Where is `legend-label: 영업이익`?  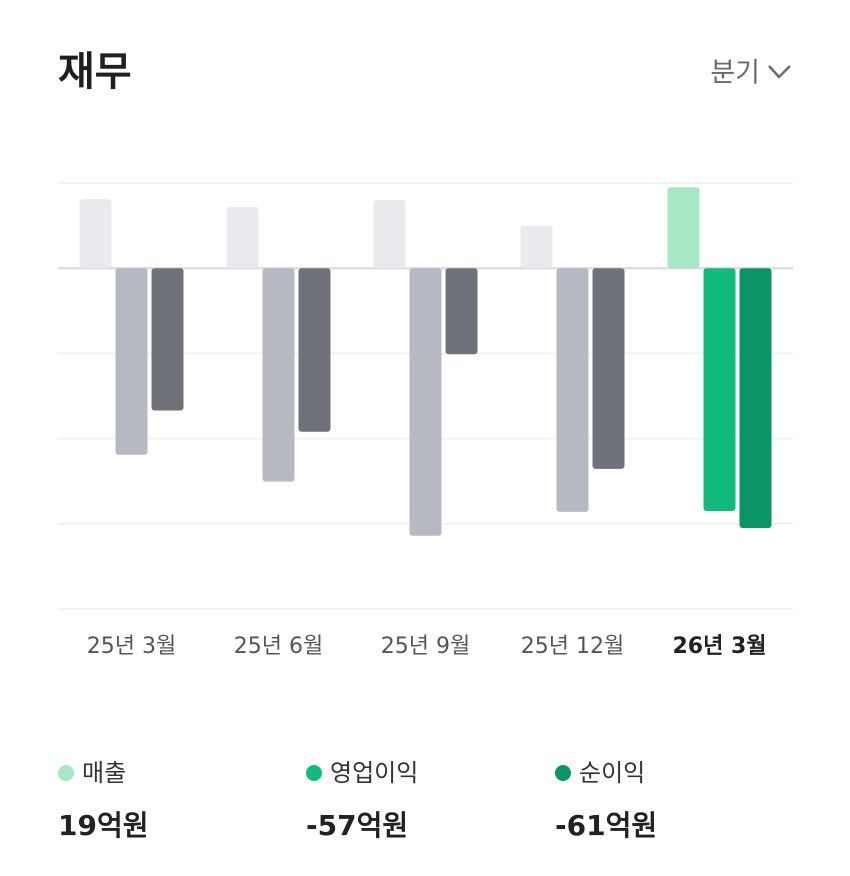 legend-label: 영업이익 is located at coordinates (374, 773).